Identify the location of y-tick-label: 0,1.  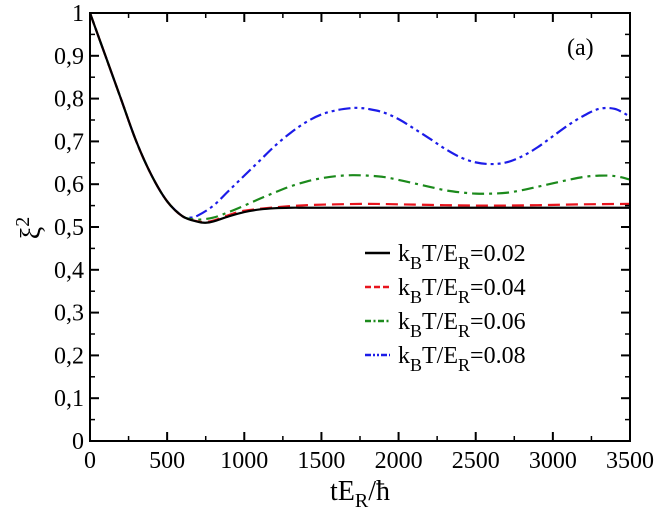
(69, 399).